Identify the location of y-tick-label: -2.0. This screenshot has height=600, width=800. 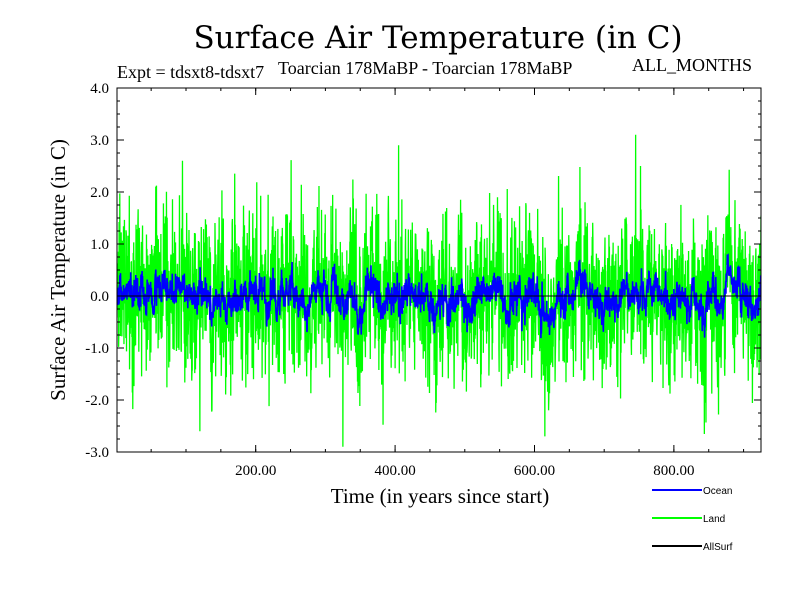
(97, 401).